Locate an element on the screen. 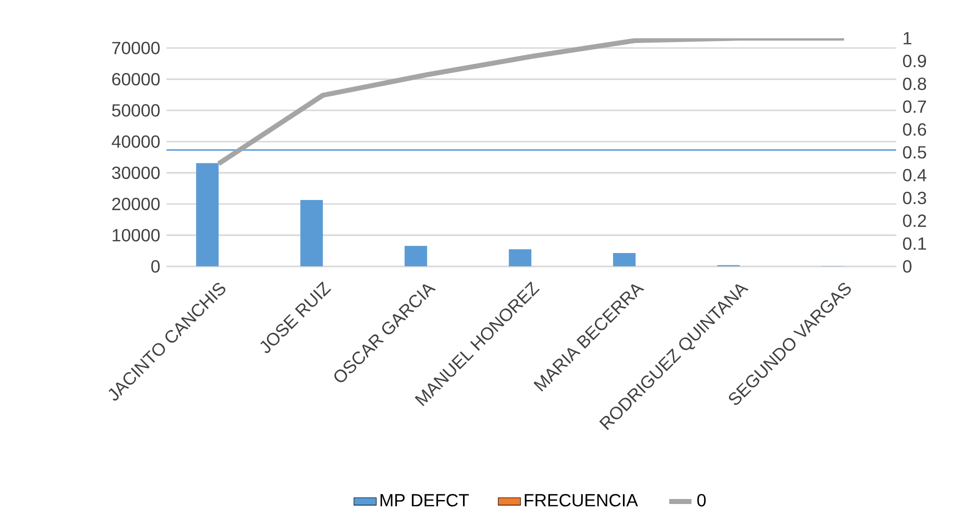  y2-tick-label: 1 is located at coordinates (908, 38).